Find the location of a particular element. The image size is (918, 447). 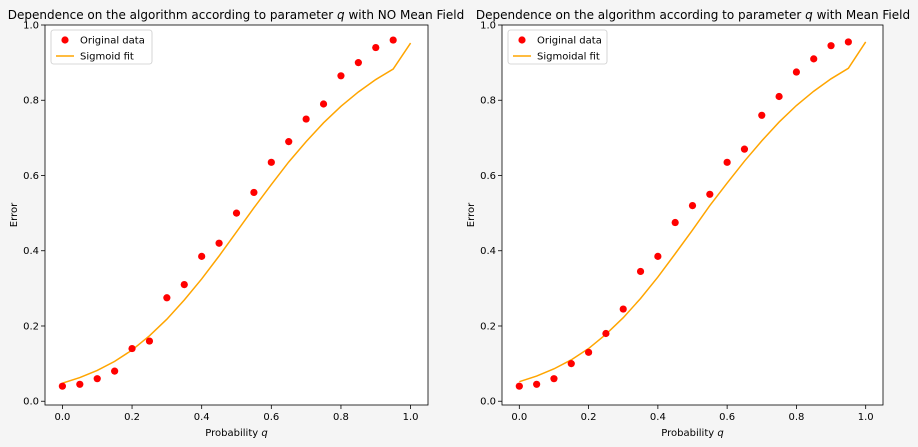

legend: Original data Sigmoid fit is located at coordinates (101, 47).